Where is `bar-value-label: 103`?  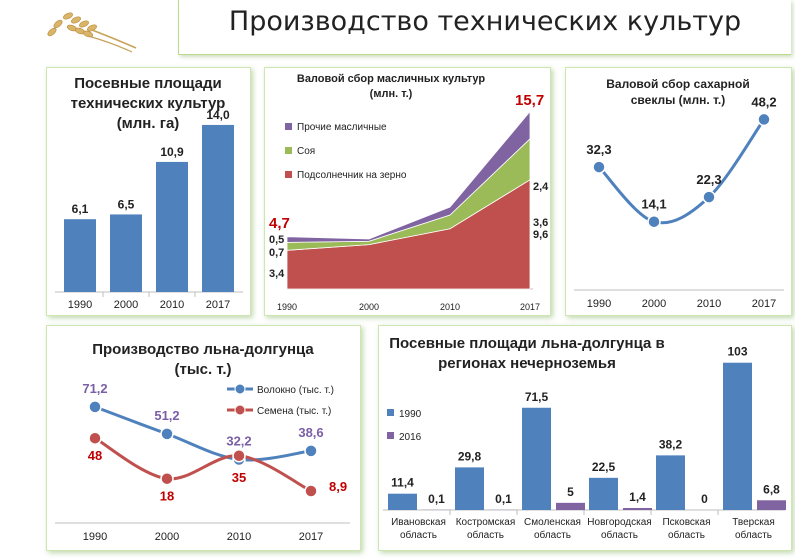
bar-value-label: 103 is located at coordinates (737, 352).